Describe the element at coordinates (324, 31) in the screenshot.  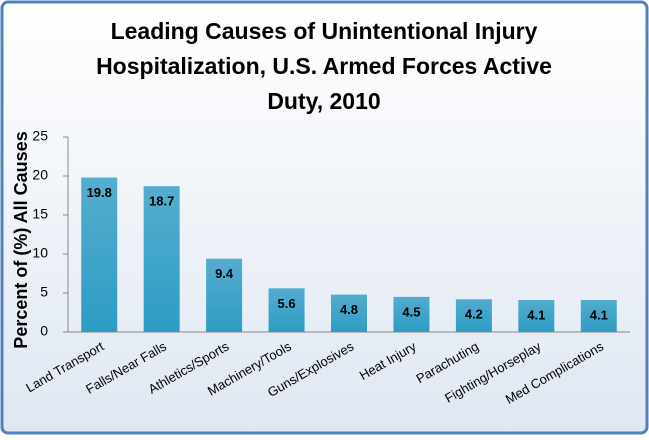
I see `chart-title: Leading Causes of Unintentional Injury` at that location.